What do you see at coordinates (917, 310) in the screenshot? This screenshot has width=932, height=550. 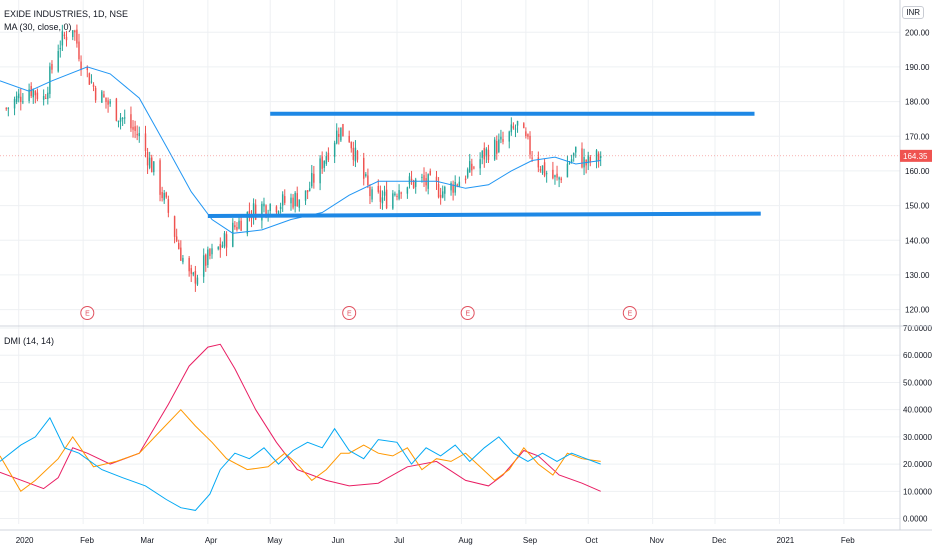 I see `price-tick-label: 120.00` at bounding box center [917, 310].